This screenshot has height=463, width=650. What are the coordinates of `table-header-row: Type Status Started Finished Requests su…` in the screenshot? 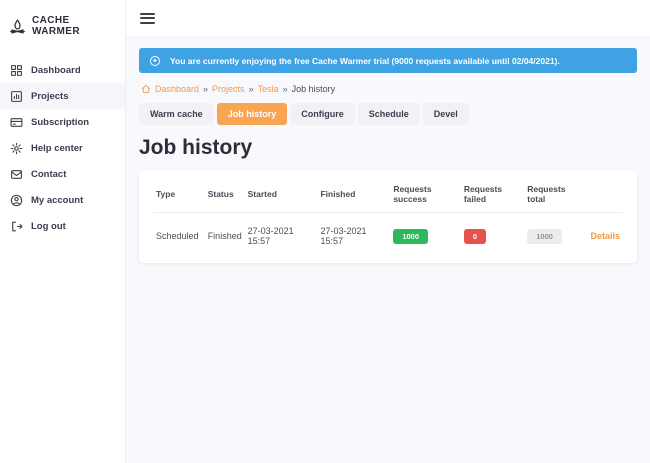 It's located at (388, 193).